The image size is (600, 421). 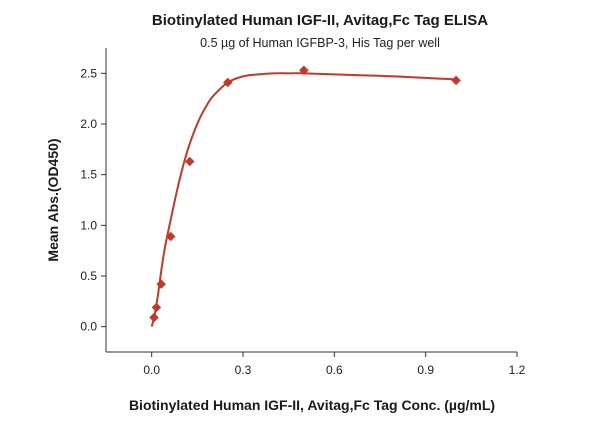 What do you see at coordinates (517, 370) in the screenshot?
I see `x-tick-label: 1.2` at bounding box center [517, 370].